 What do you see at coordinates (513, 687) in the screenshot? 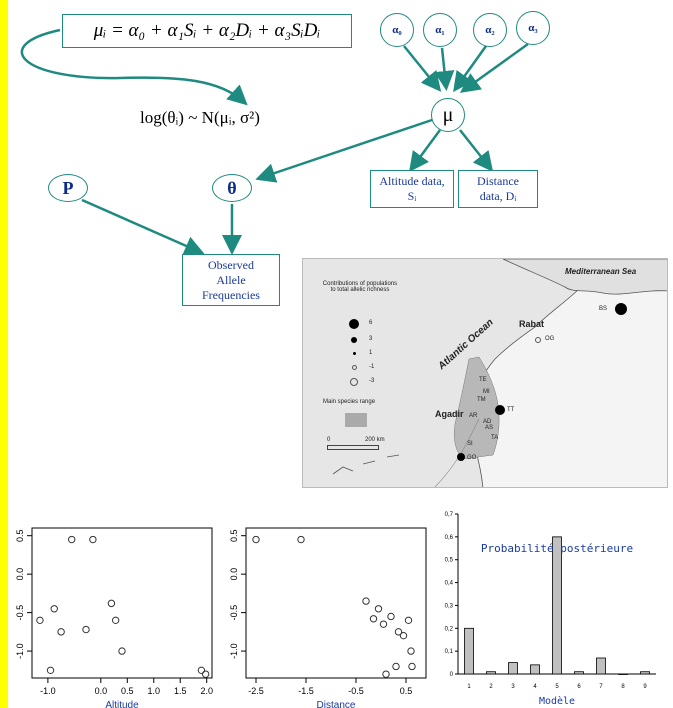
I see `x-tick-label: 3` at bounding box center [513, 687].